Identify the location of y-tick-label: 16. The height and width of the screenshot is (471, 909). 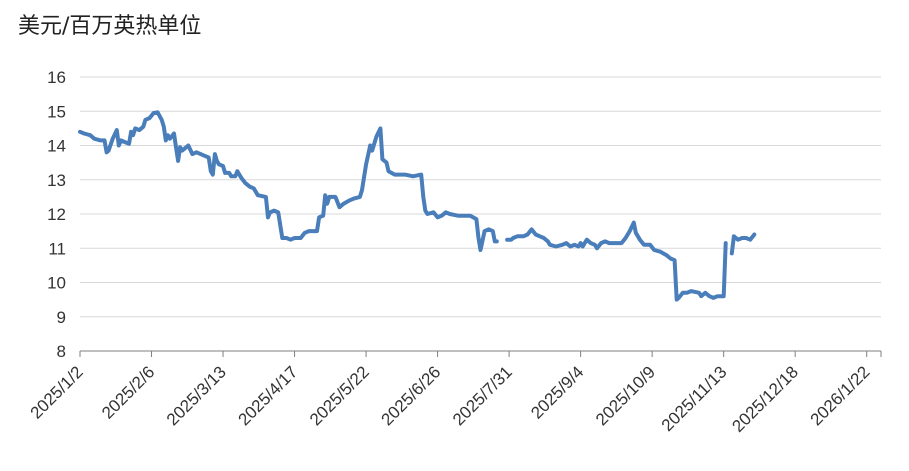
(56, 77).